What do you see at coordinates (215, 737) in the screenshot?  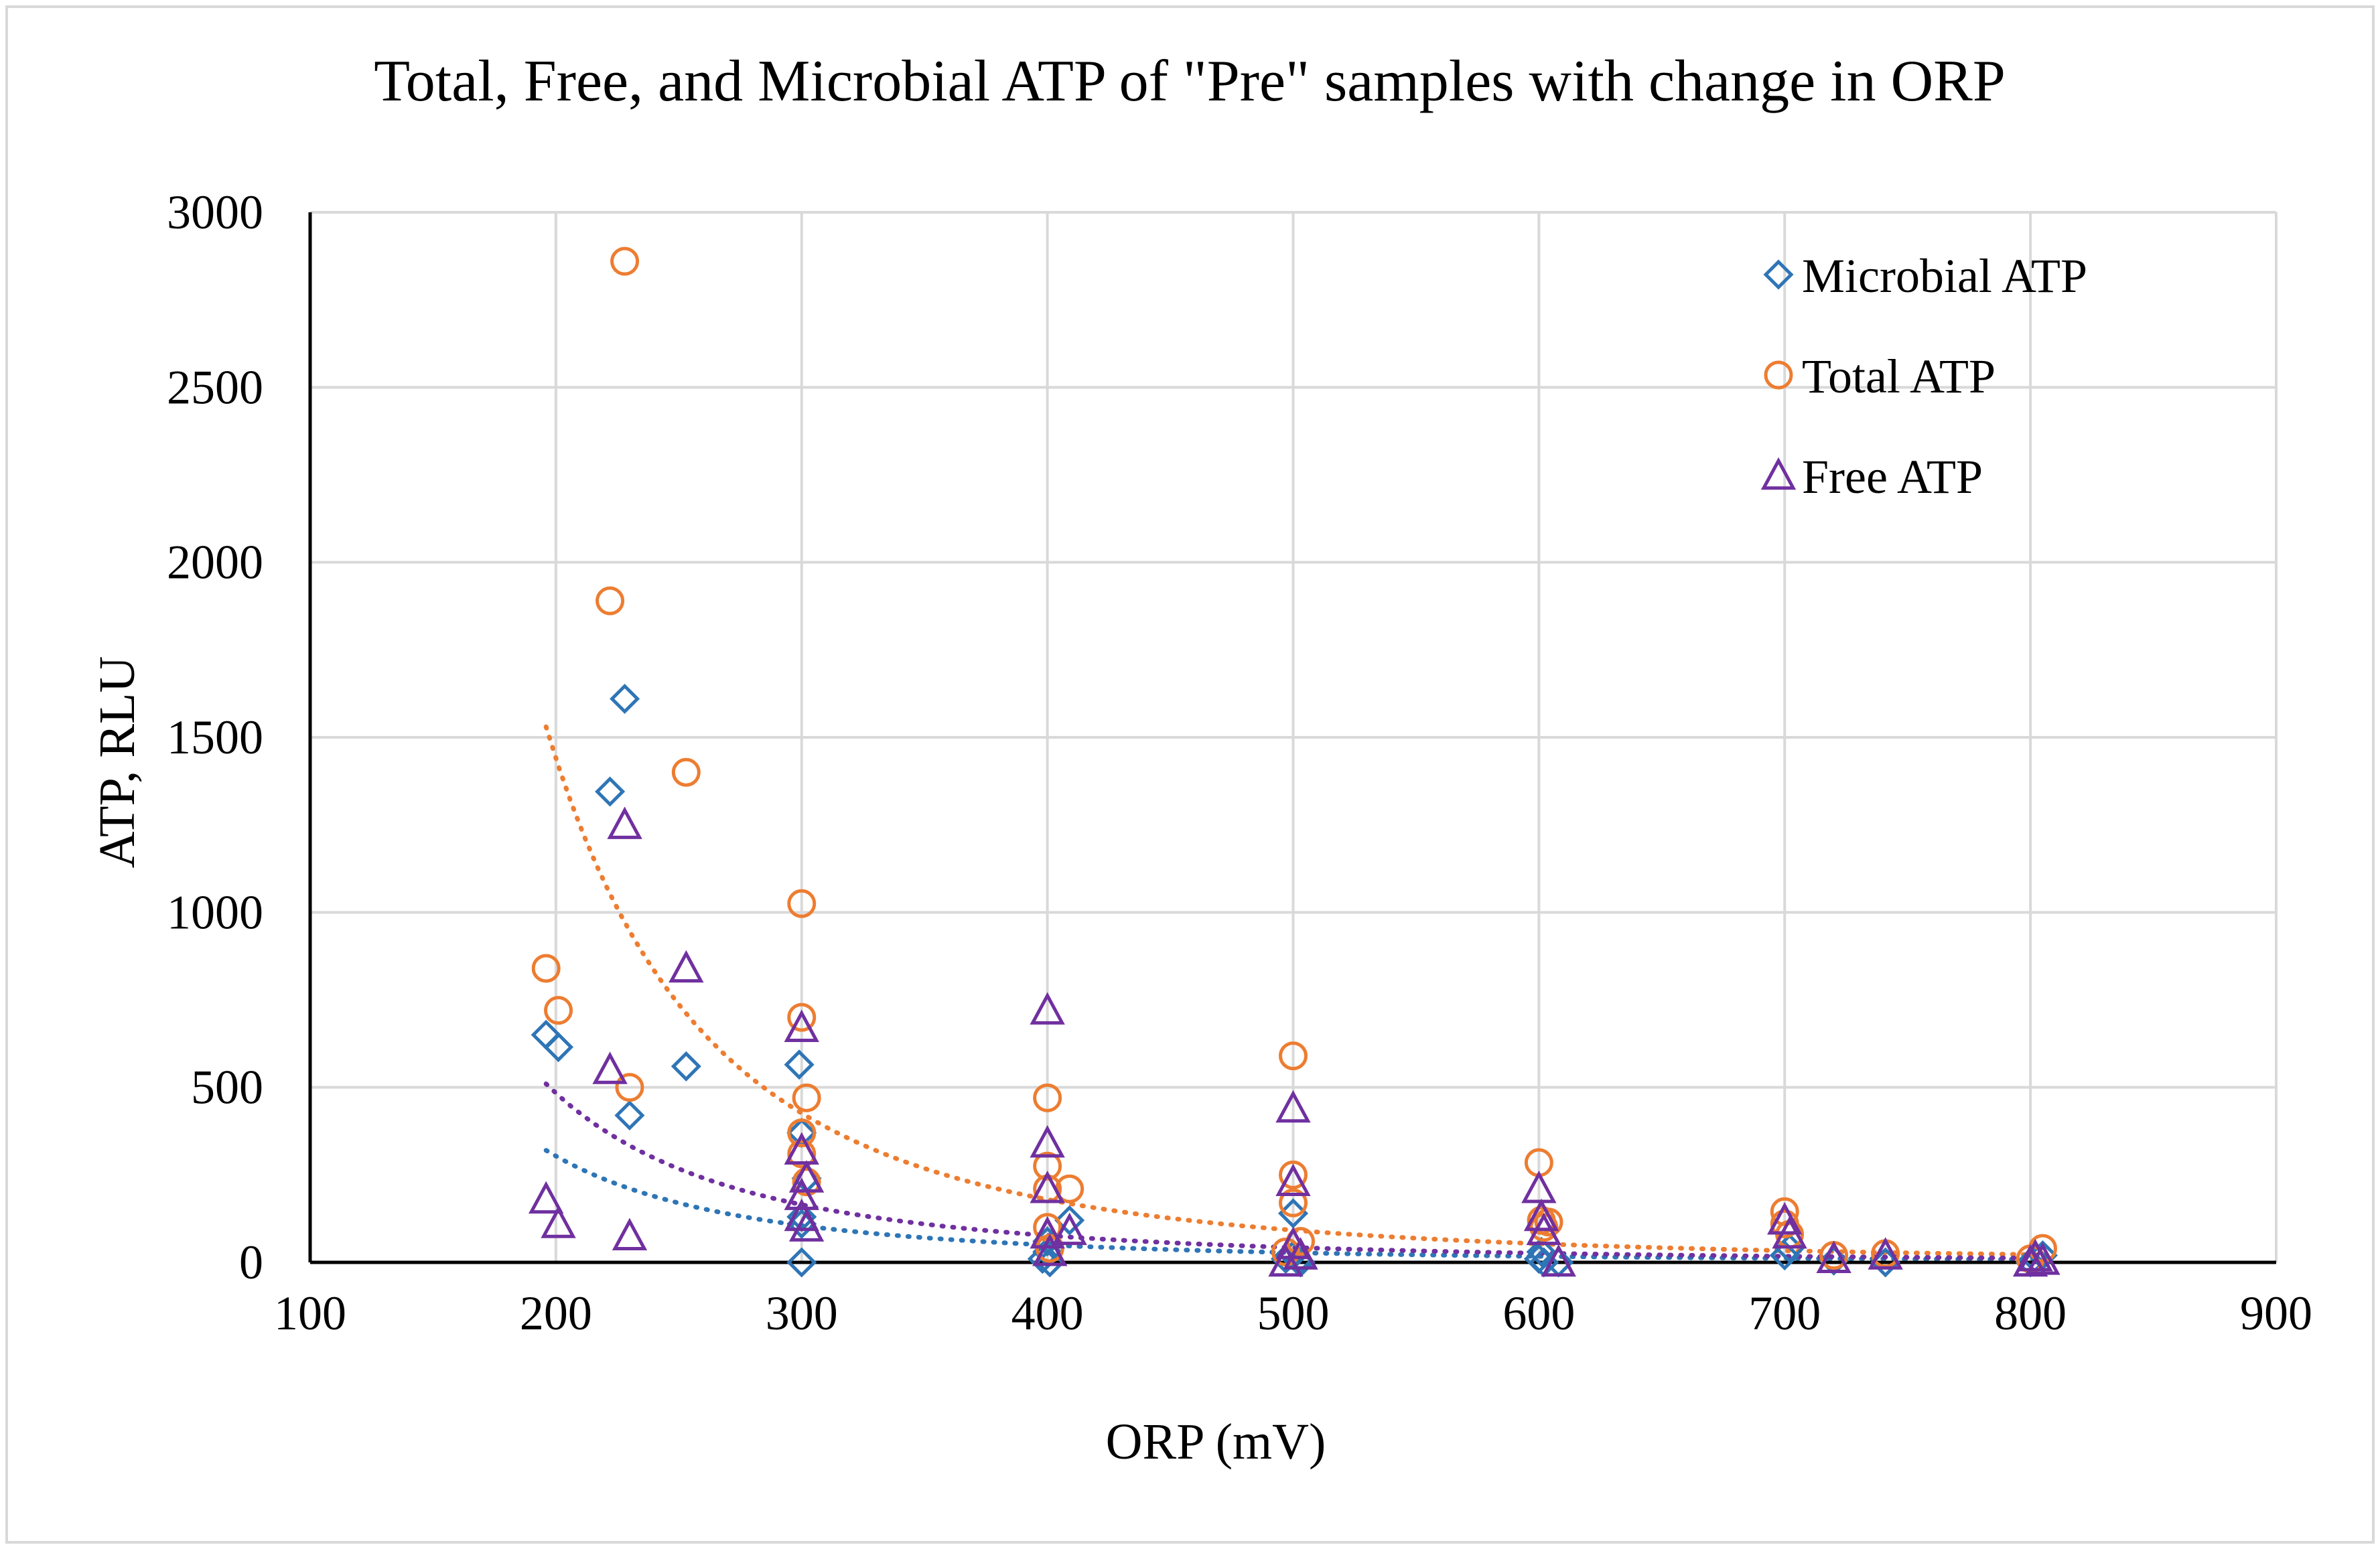 I see `y-tick-label: 1500` at bounding box center [215, 737].